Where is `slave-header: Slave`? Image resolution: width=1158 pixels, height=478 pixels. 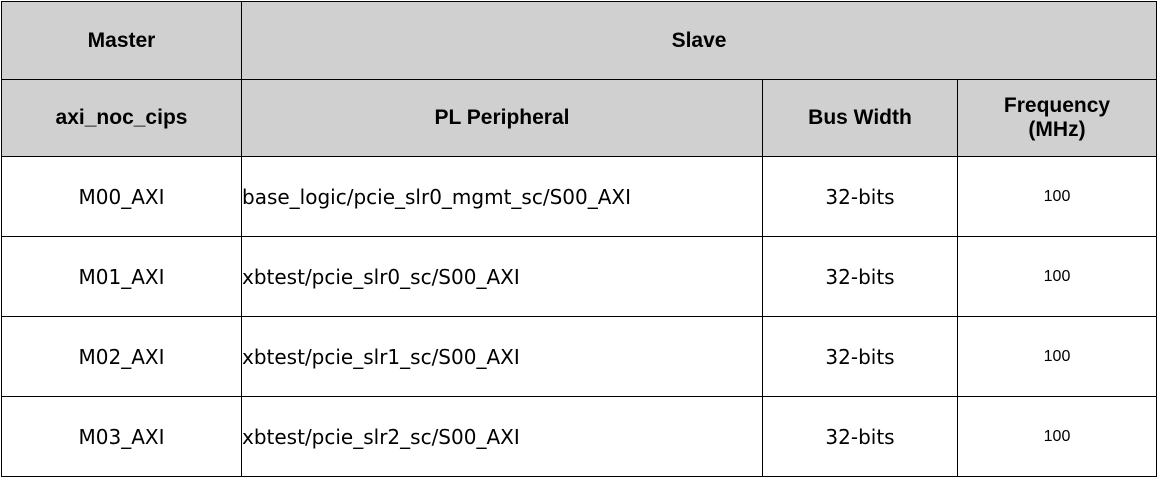 slave-header: Slave is located at coordinates (699, 40).